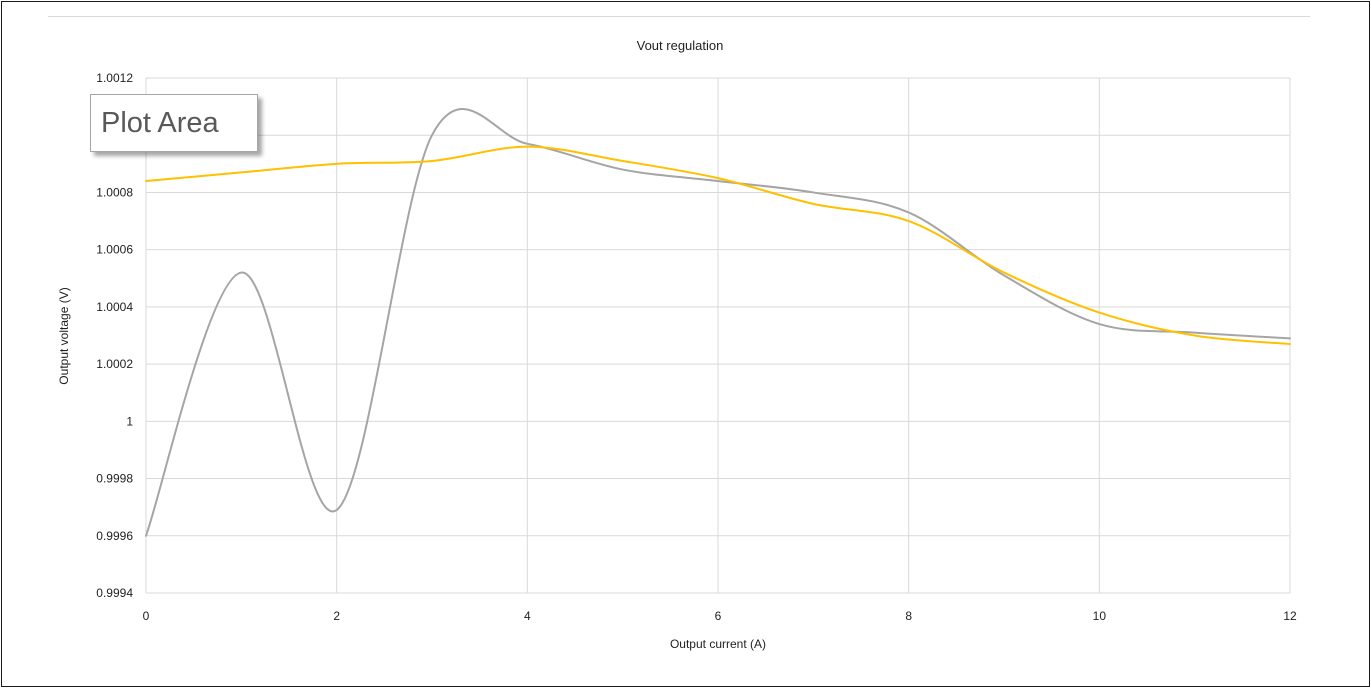 The image size is (1371, 688). Describe the element at coordinates (114, 192) in the screenshot. I see `y-tick-label: 1.0008` at that location.